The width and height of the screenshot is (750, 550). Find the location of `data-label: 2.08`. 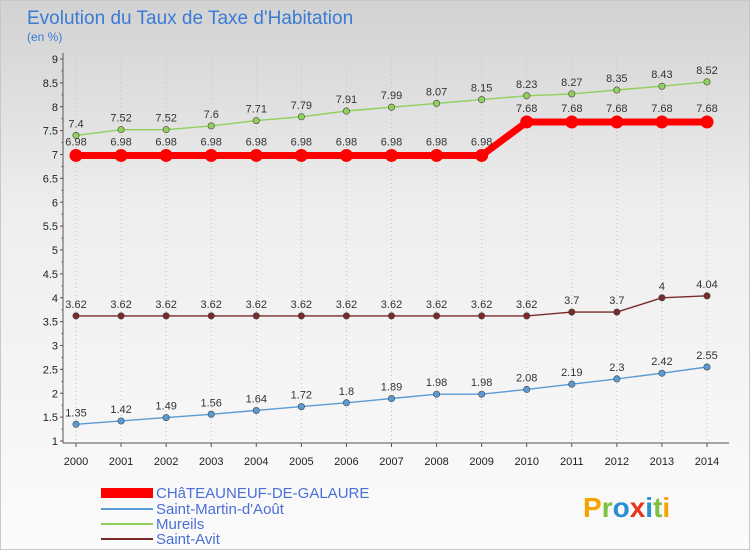

data-label: 2.08 is located at coordinates (526, 378).